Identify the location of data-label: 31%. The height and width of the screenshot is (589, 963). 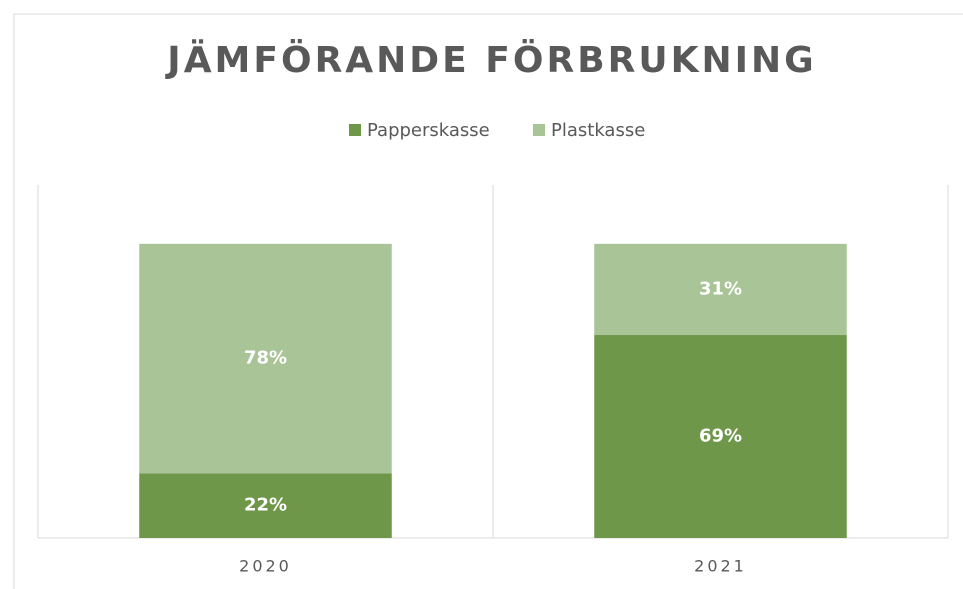
(720, 288).